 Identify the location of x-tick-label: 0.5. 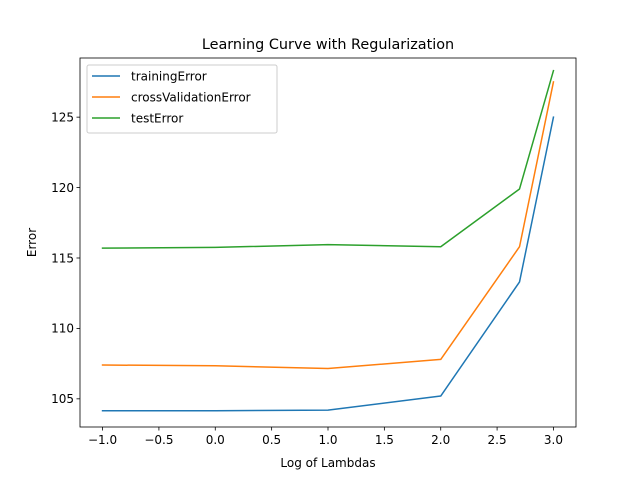
(271, 440).